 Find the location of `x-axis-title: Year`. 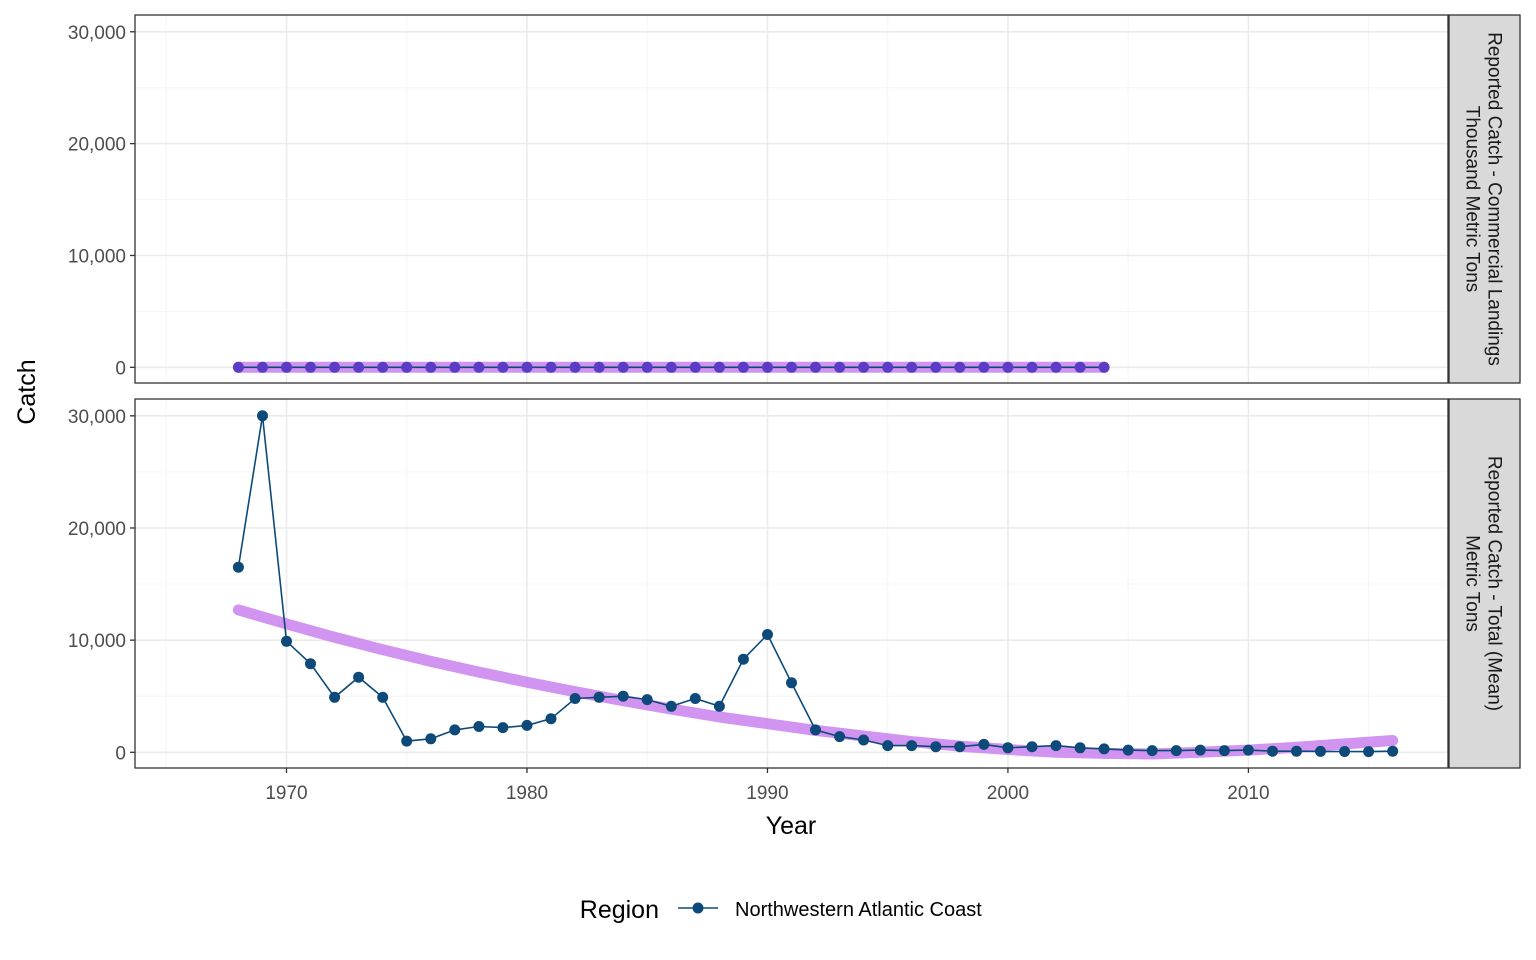

x-axis-title: Year is located at coordinates (791, 826).